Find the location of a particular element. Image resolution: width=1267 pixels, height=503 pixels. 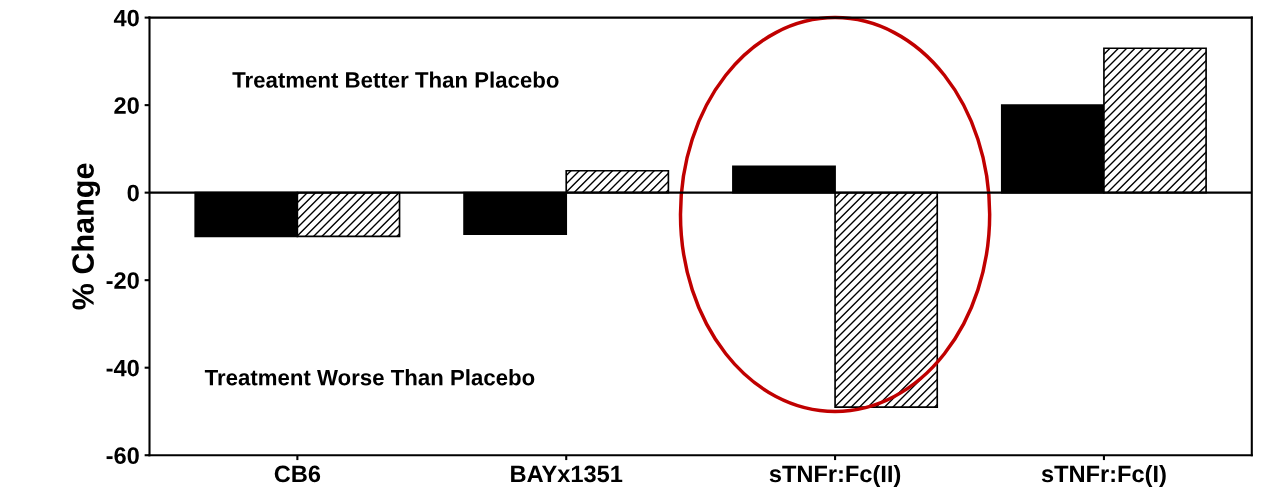

x-tick-label: sTNFr:Fc(II) is located at coordinates (835, 475).